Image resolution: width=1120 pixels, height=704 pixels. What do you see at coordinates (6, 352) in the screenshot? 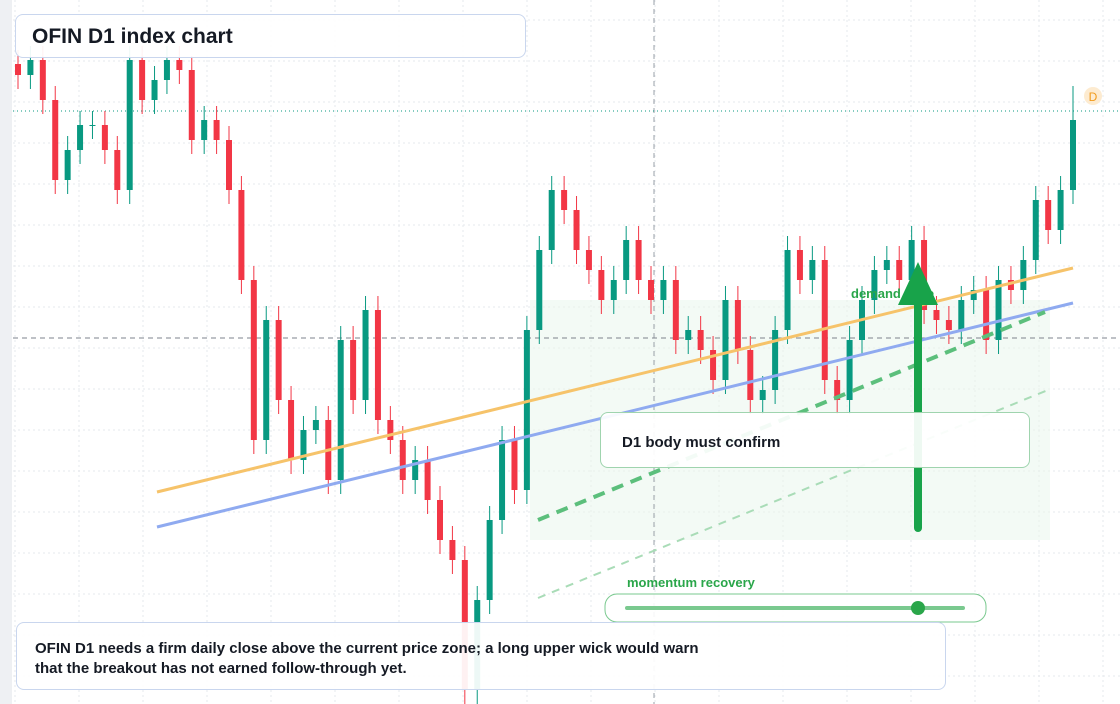
I see `left-strip` at bounding box center [6, 352].